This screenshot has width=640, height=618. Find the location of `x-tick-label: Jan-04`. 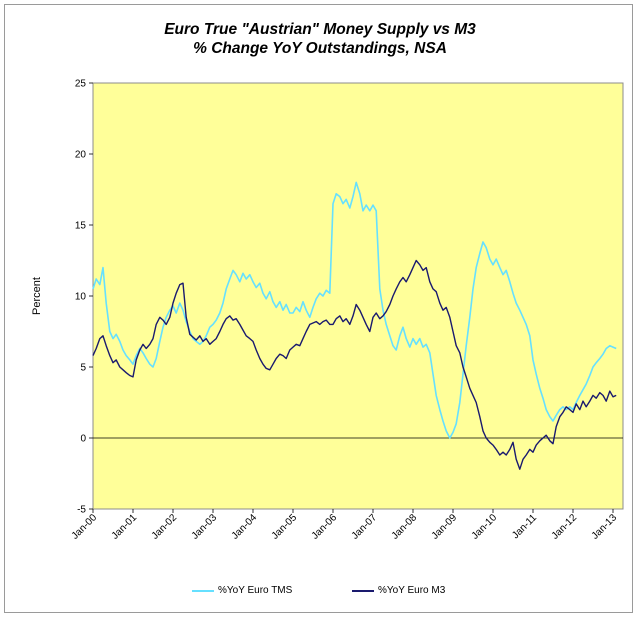

x-tick-label: Jan-04 is located at coordinates (245, 527).